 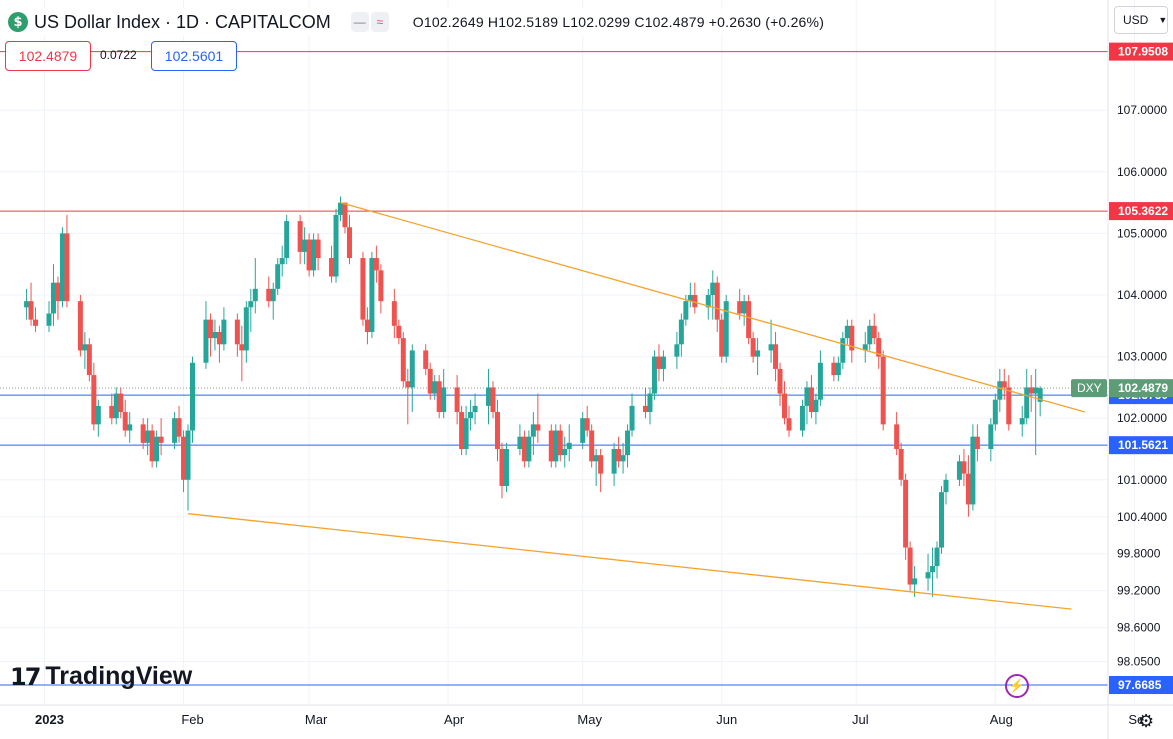 I want to click on compare-icon: ≈, so click(x=379, y=22).